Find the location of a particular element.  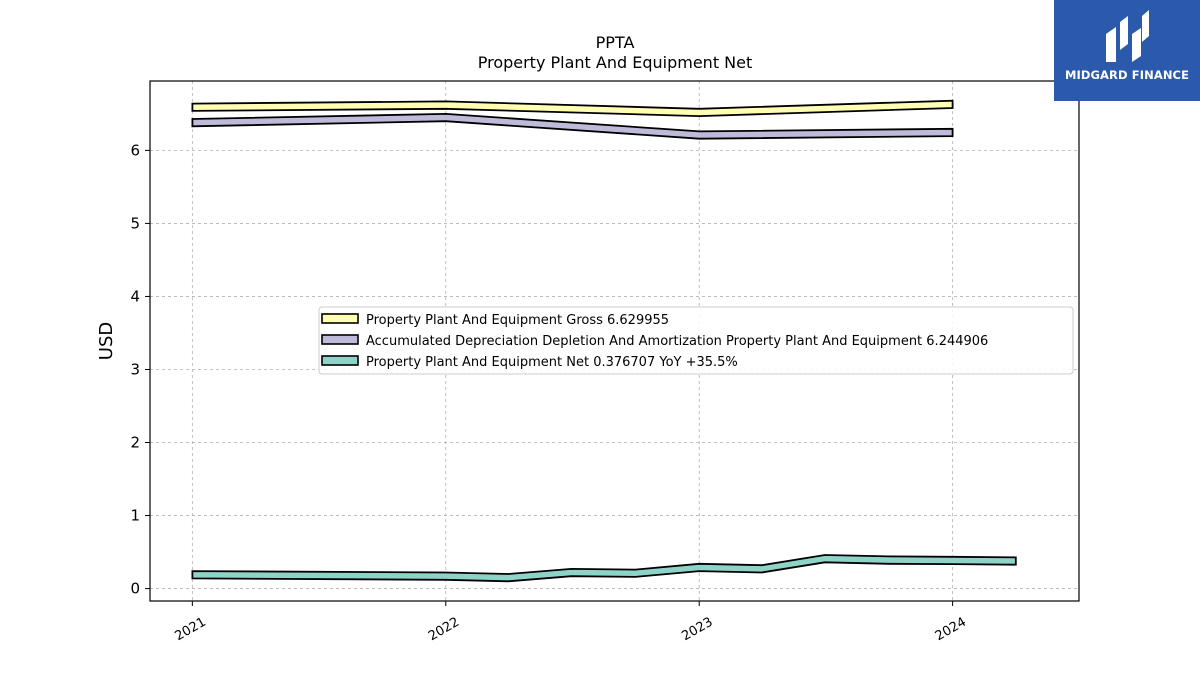

midgard-finance-logo: MIDGARD FINANCE is located at coordinates (1127, 50).